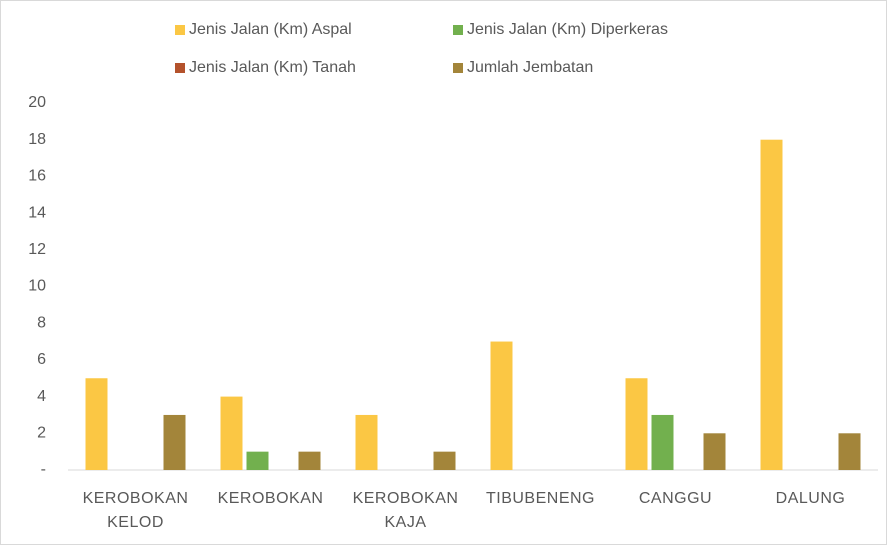  I want to click on x-tick-label: KEROBOKAN KELOD, so click(135, 510).